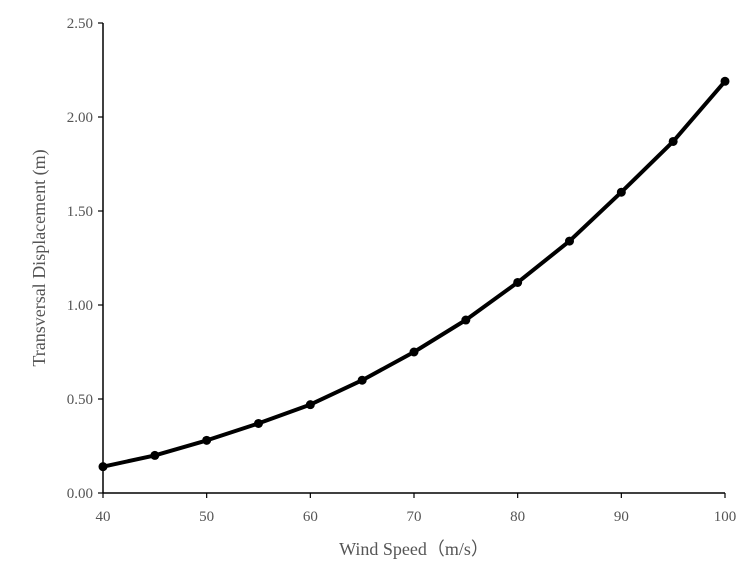  Describe the element at coordinates (621, 517) in the screenshot. I see `x-tick-label: 90` at that location.